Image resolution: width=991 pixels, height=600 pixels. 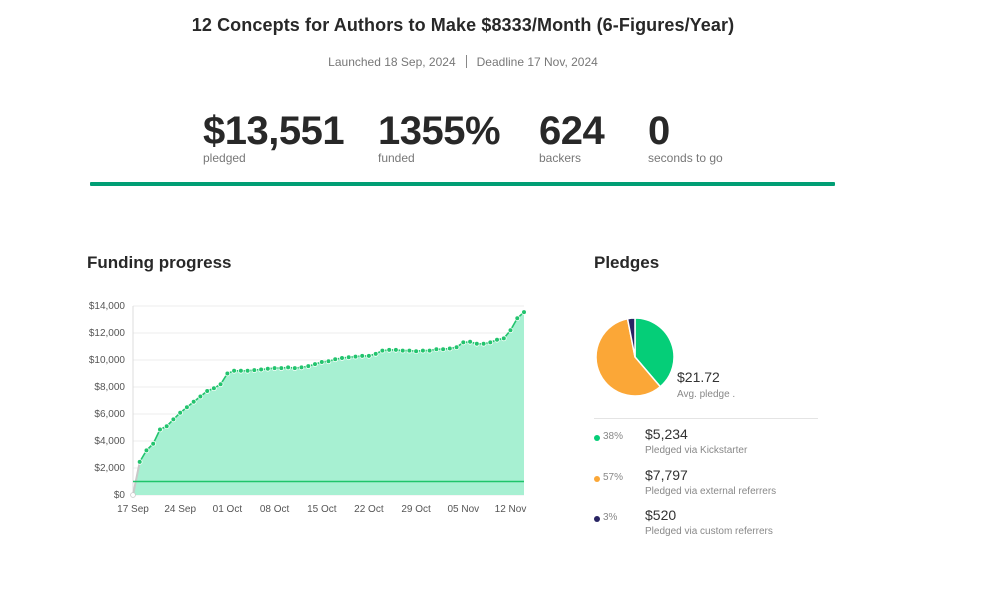 I want to click on legend-amount-external: $7,797, so click(x=666, y=475).